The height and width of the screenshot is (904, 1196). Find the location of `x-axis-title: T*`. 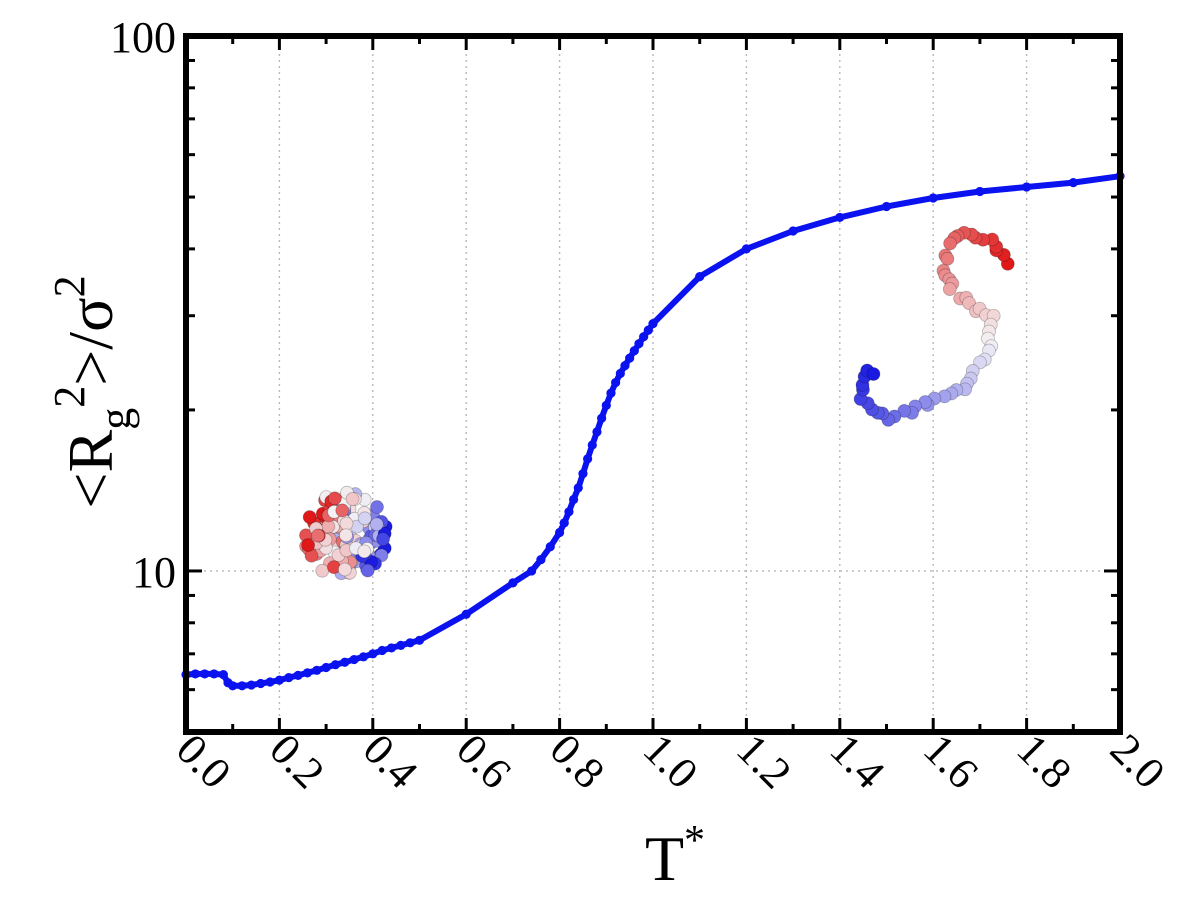

x-axis-title: T* is located at coordinates (675, 856).